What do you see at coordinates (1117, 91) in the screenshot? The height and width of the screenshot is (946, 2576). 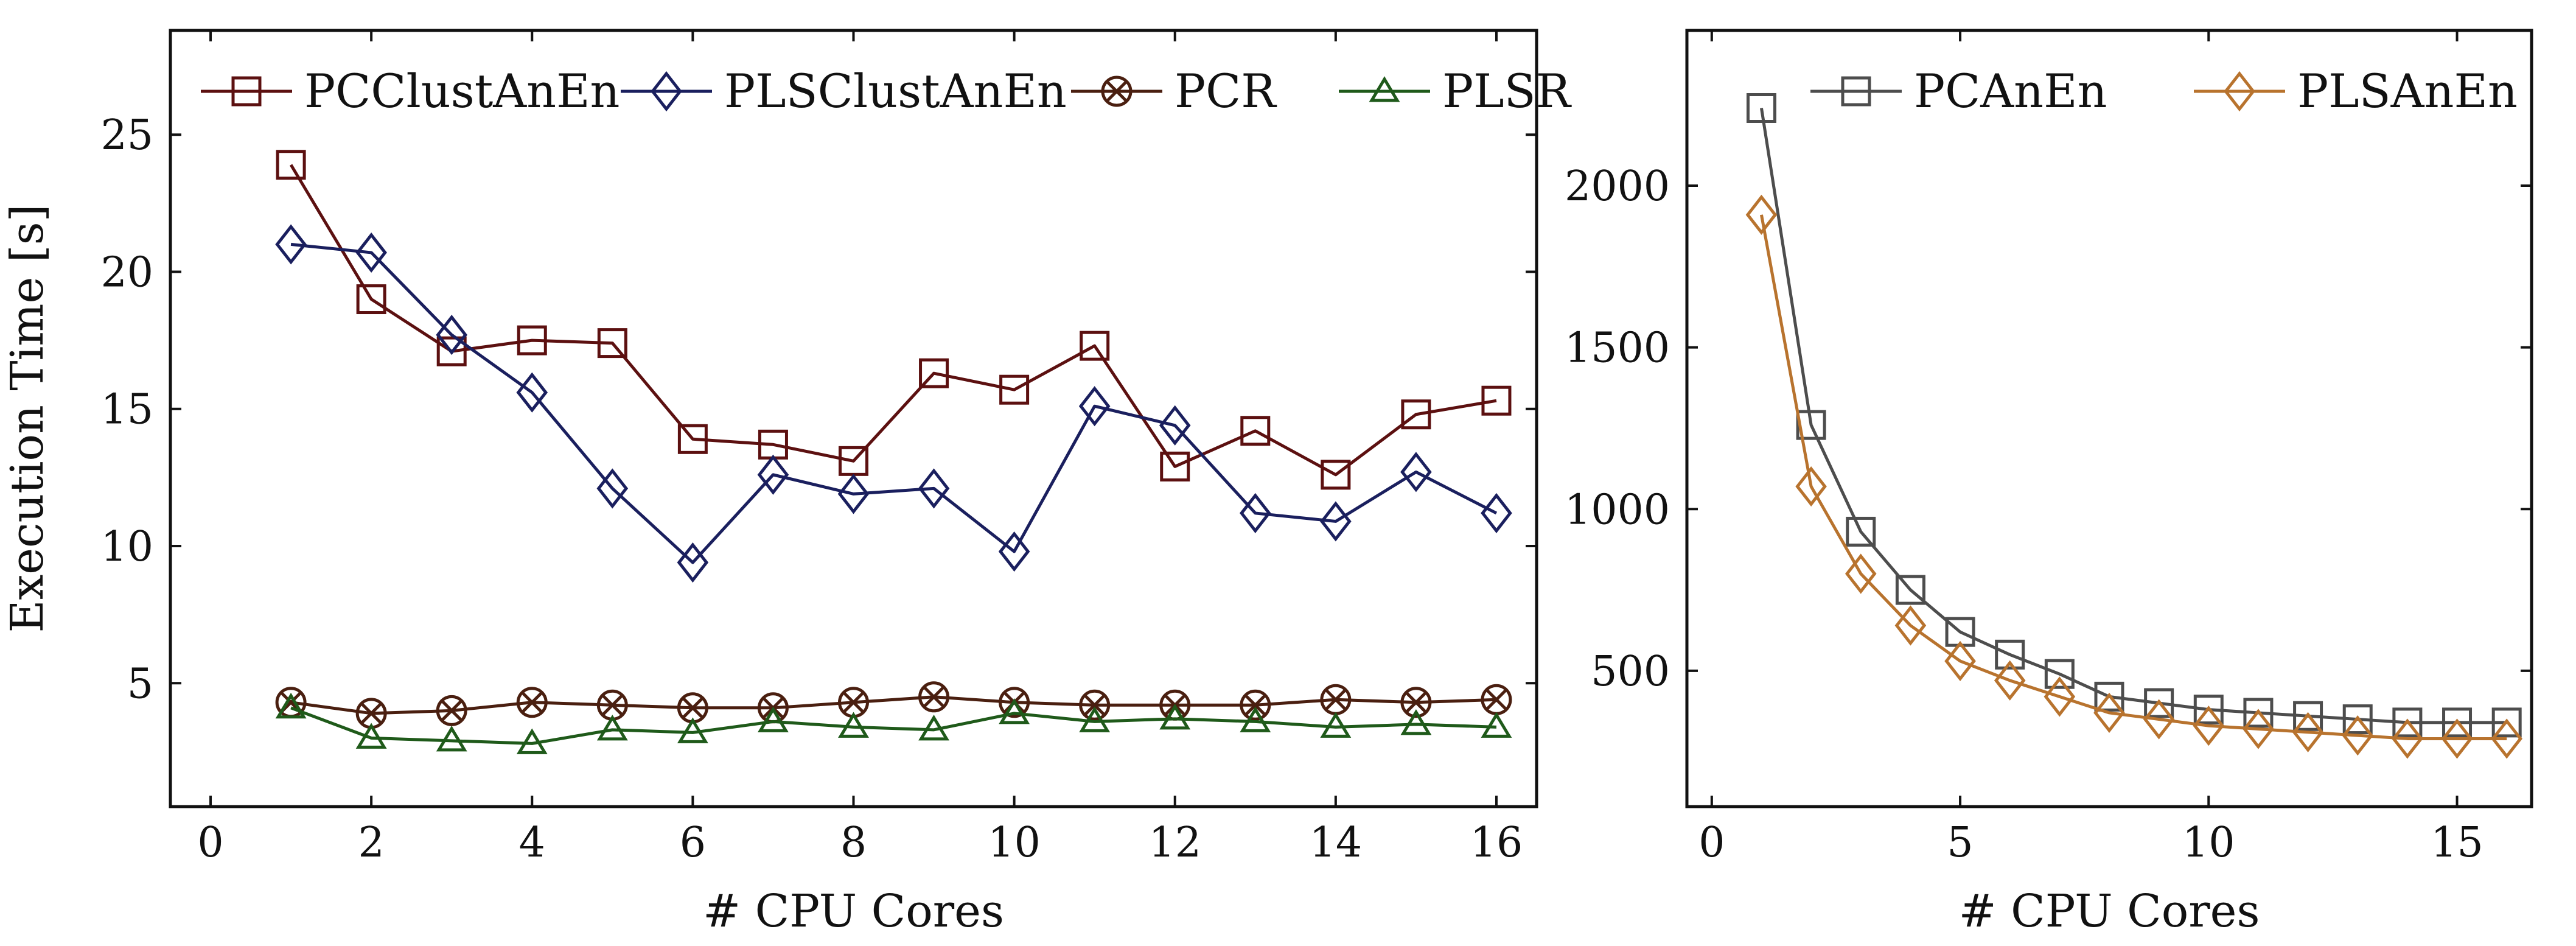 I see `legend-marker-cross-b` at bounding box center [1117, 91].